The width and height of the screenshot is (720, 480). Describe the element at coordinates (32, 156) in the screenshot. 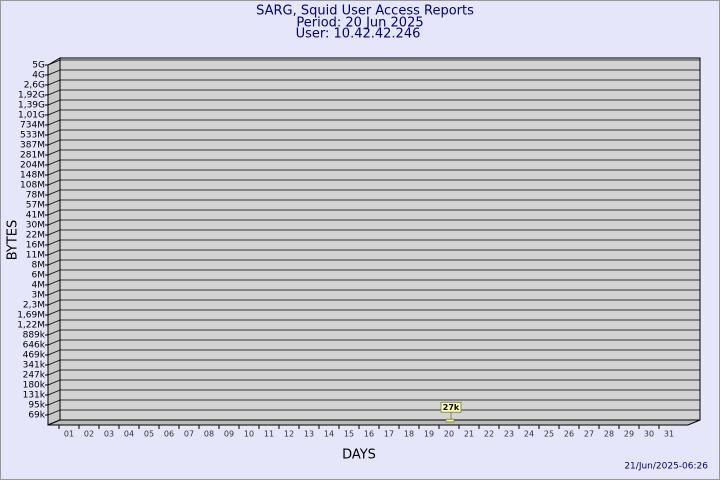

I see `y-tick-label: 281M` at that location.